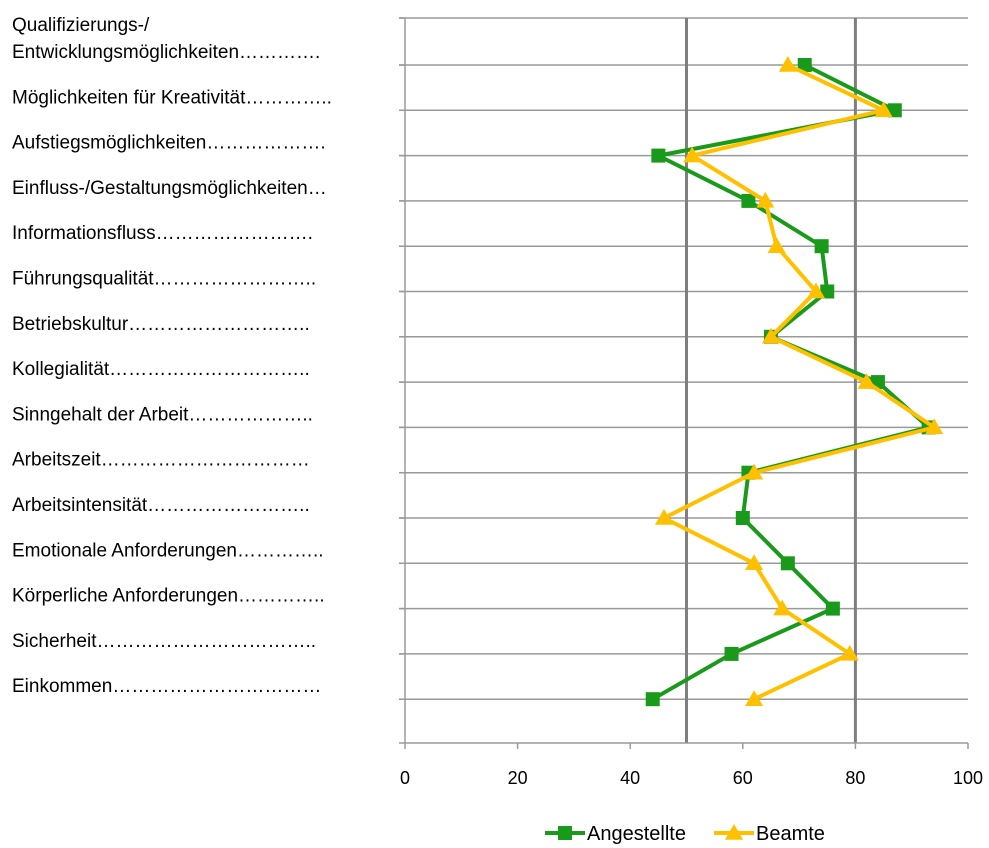  Describe the element at coordinates (743, 778) in the screenshot. I see `x-tick-label: 60` at that location.